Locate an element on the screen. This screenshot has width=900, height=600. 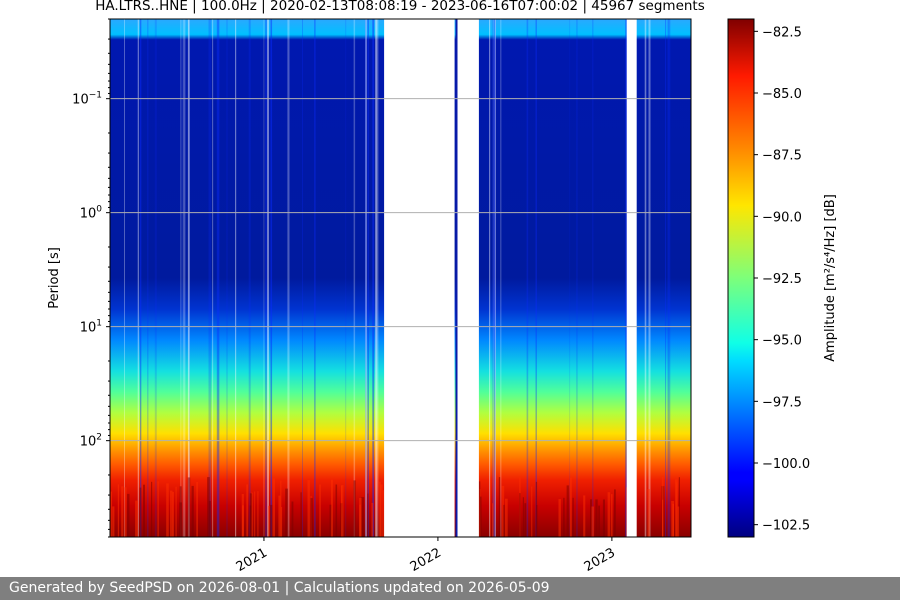
colorbar-tick-label: −100.0 is located at coordinates (786, 464).